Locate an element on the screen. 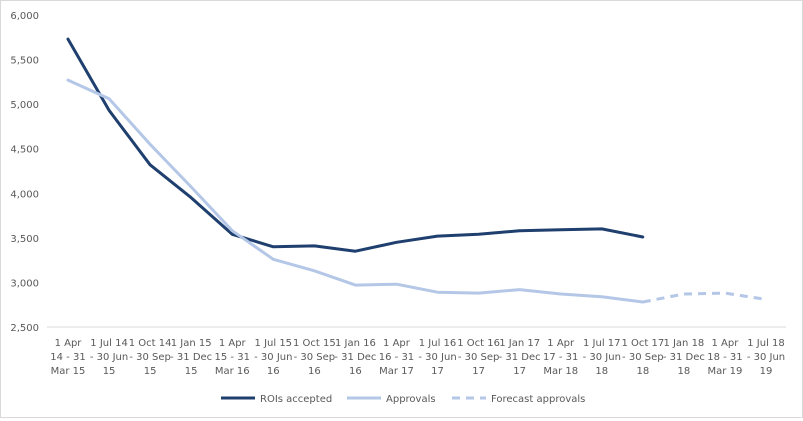 The image size is (803, 421). x-tick-label: 1 Apr 16 - 31 Mar 17 is located at coordinates (396, 357).